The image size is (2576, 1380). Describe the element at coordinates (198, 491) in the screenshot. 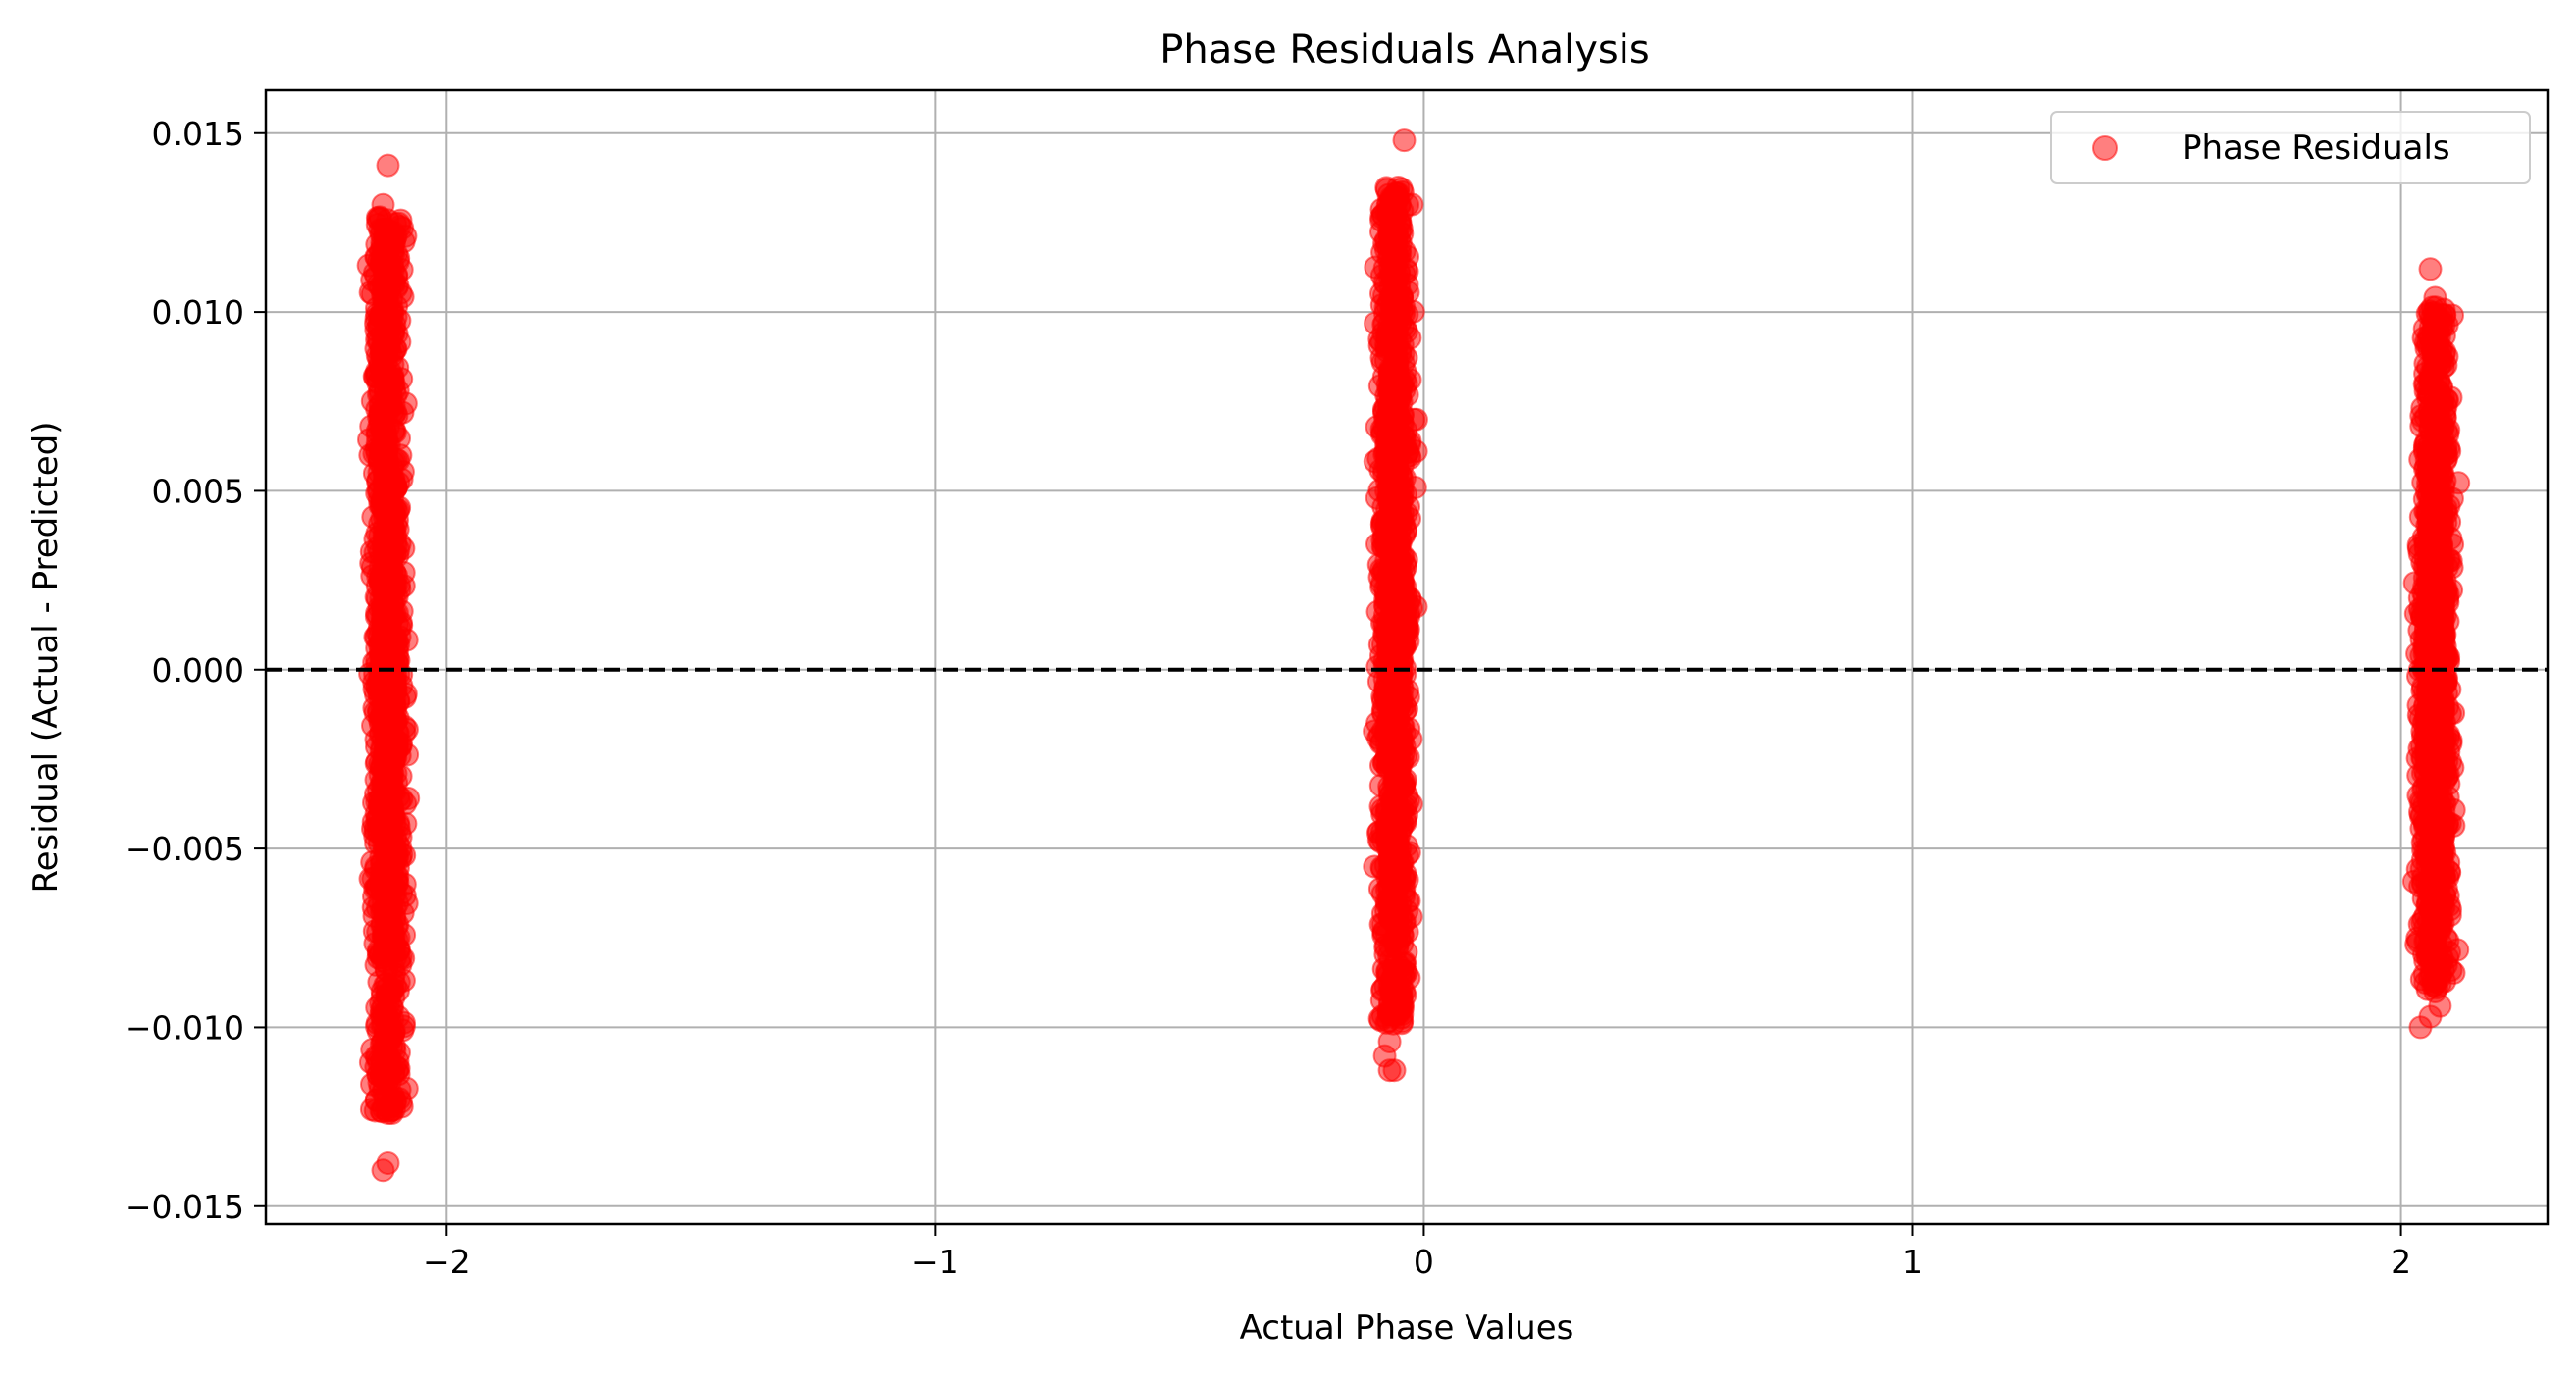

I see `y-tick-label: 0.005` at that location.